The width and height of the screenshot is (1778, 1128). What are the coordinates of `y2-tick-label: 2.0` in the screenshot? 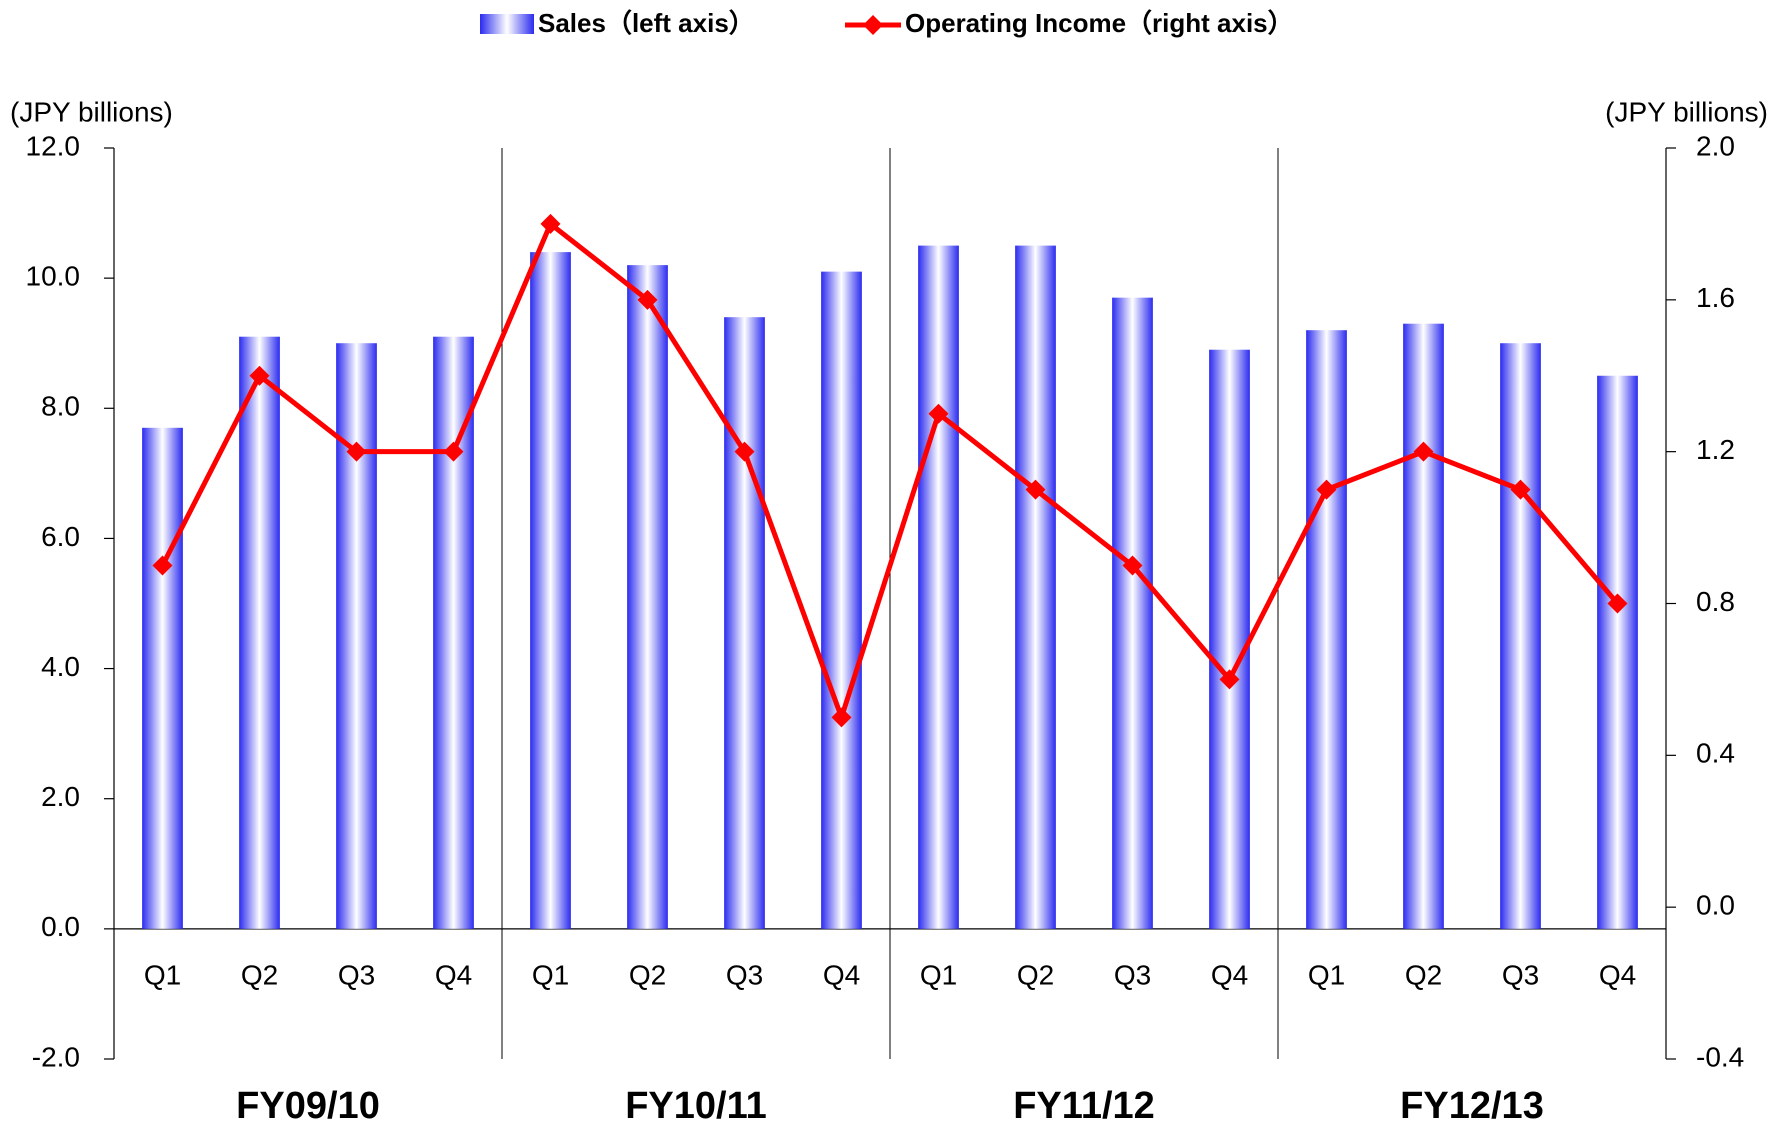 It's located at (1715, 145).